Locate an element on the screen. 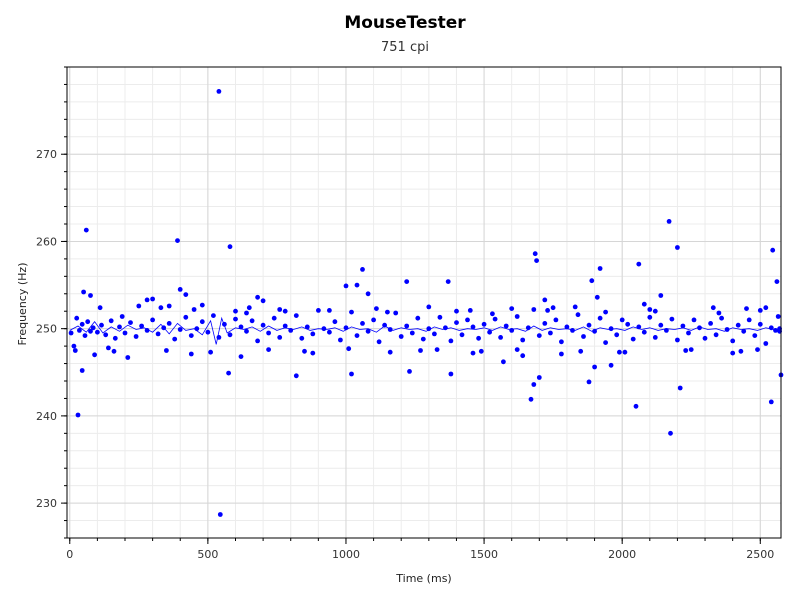 The width and height of the screenshot is (800, 600). y-tick-label: 230 is located at coordinates (46, 503).